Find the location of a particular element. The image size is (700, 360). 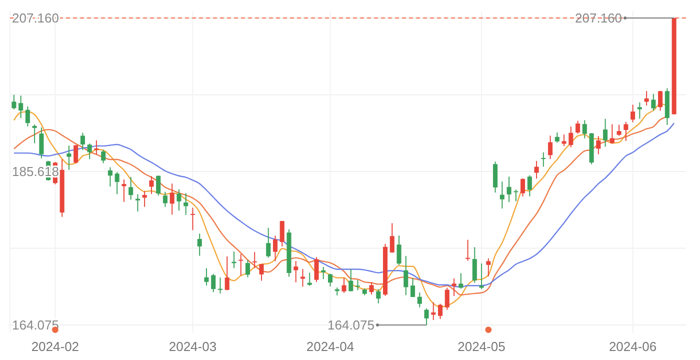

annotation: 207.160 is located at coordinates (598, 18).